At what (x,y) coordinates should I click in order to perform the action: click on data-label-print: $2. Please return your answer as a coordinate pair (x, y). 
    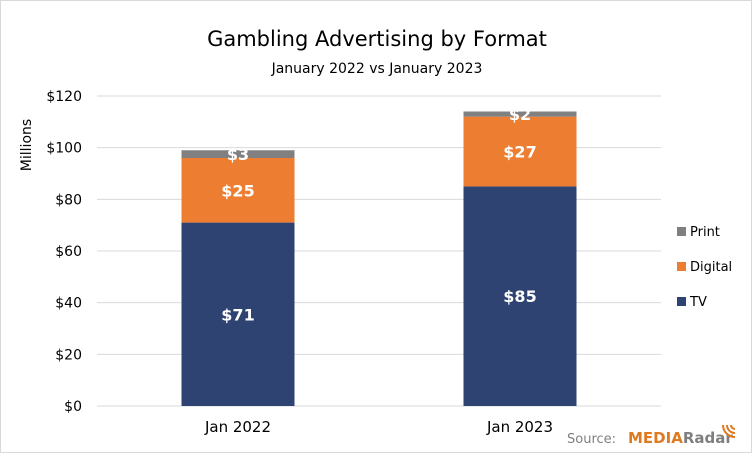
    Looking at the image, I should click on (520, 114).